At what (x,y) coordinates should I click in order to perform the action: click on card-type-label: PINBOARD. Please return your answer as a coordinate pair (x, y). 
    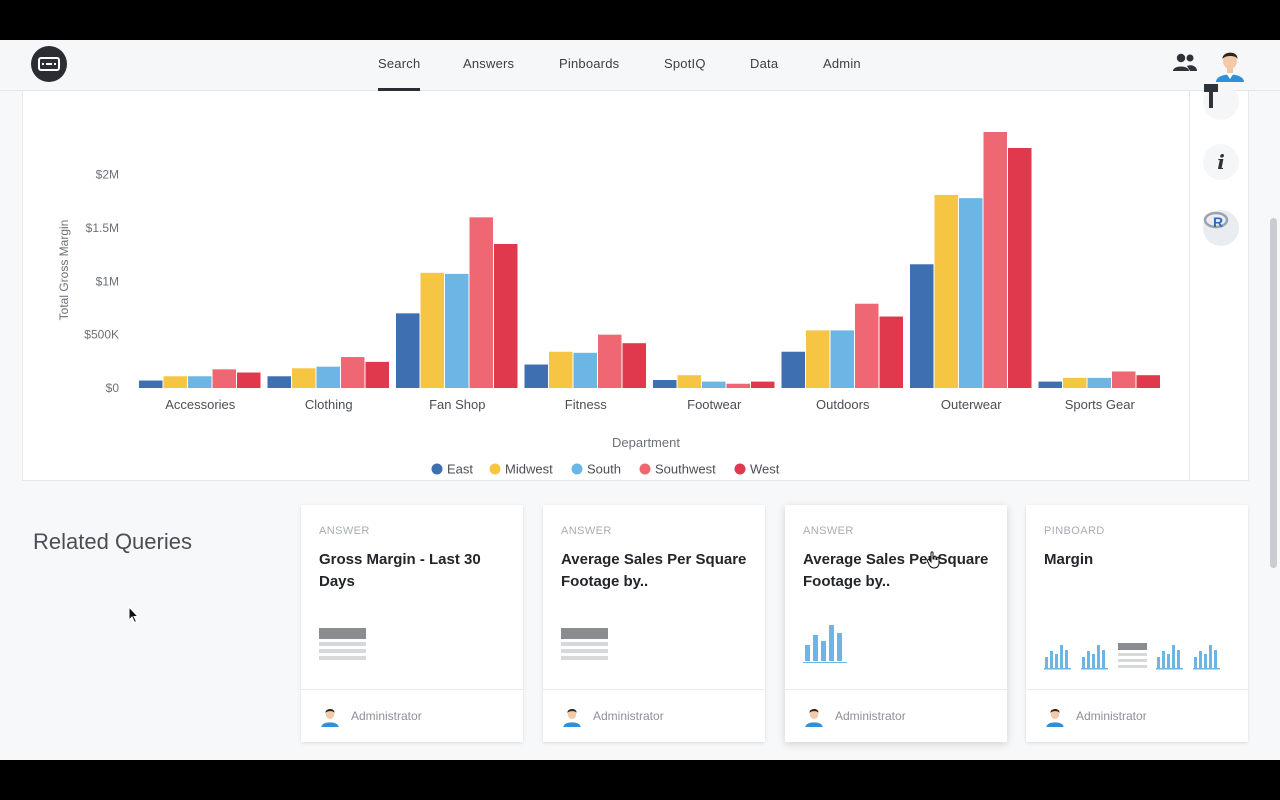
    Looking at the image, I should click on (1074, 531).